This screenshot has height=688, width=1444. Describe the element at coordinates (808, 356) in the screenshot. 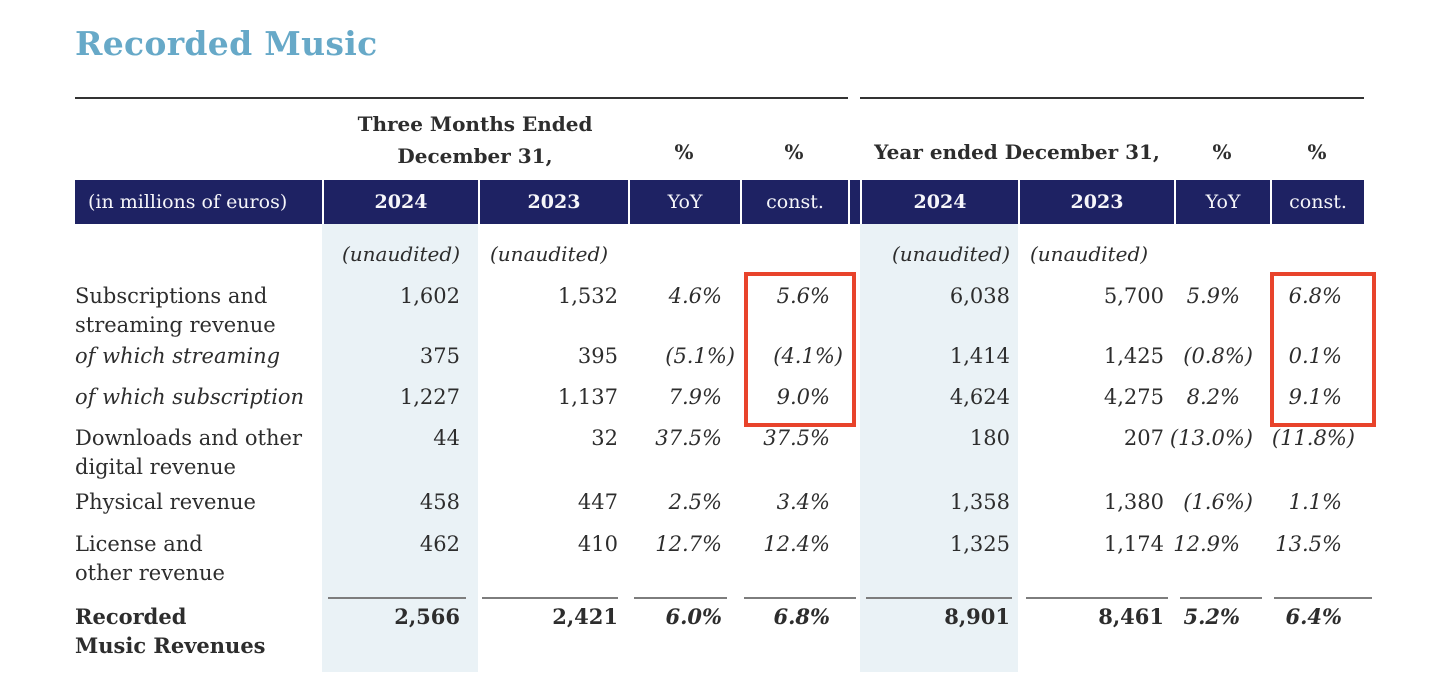

I see `value: (4.1%)` at that location.